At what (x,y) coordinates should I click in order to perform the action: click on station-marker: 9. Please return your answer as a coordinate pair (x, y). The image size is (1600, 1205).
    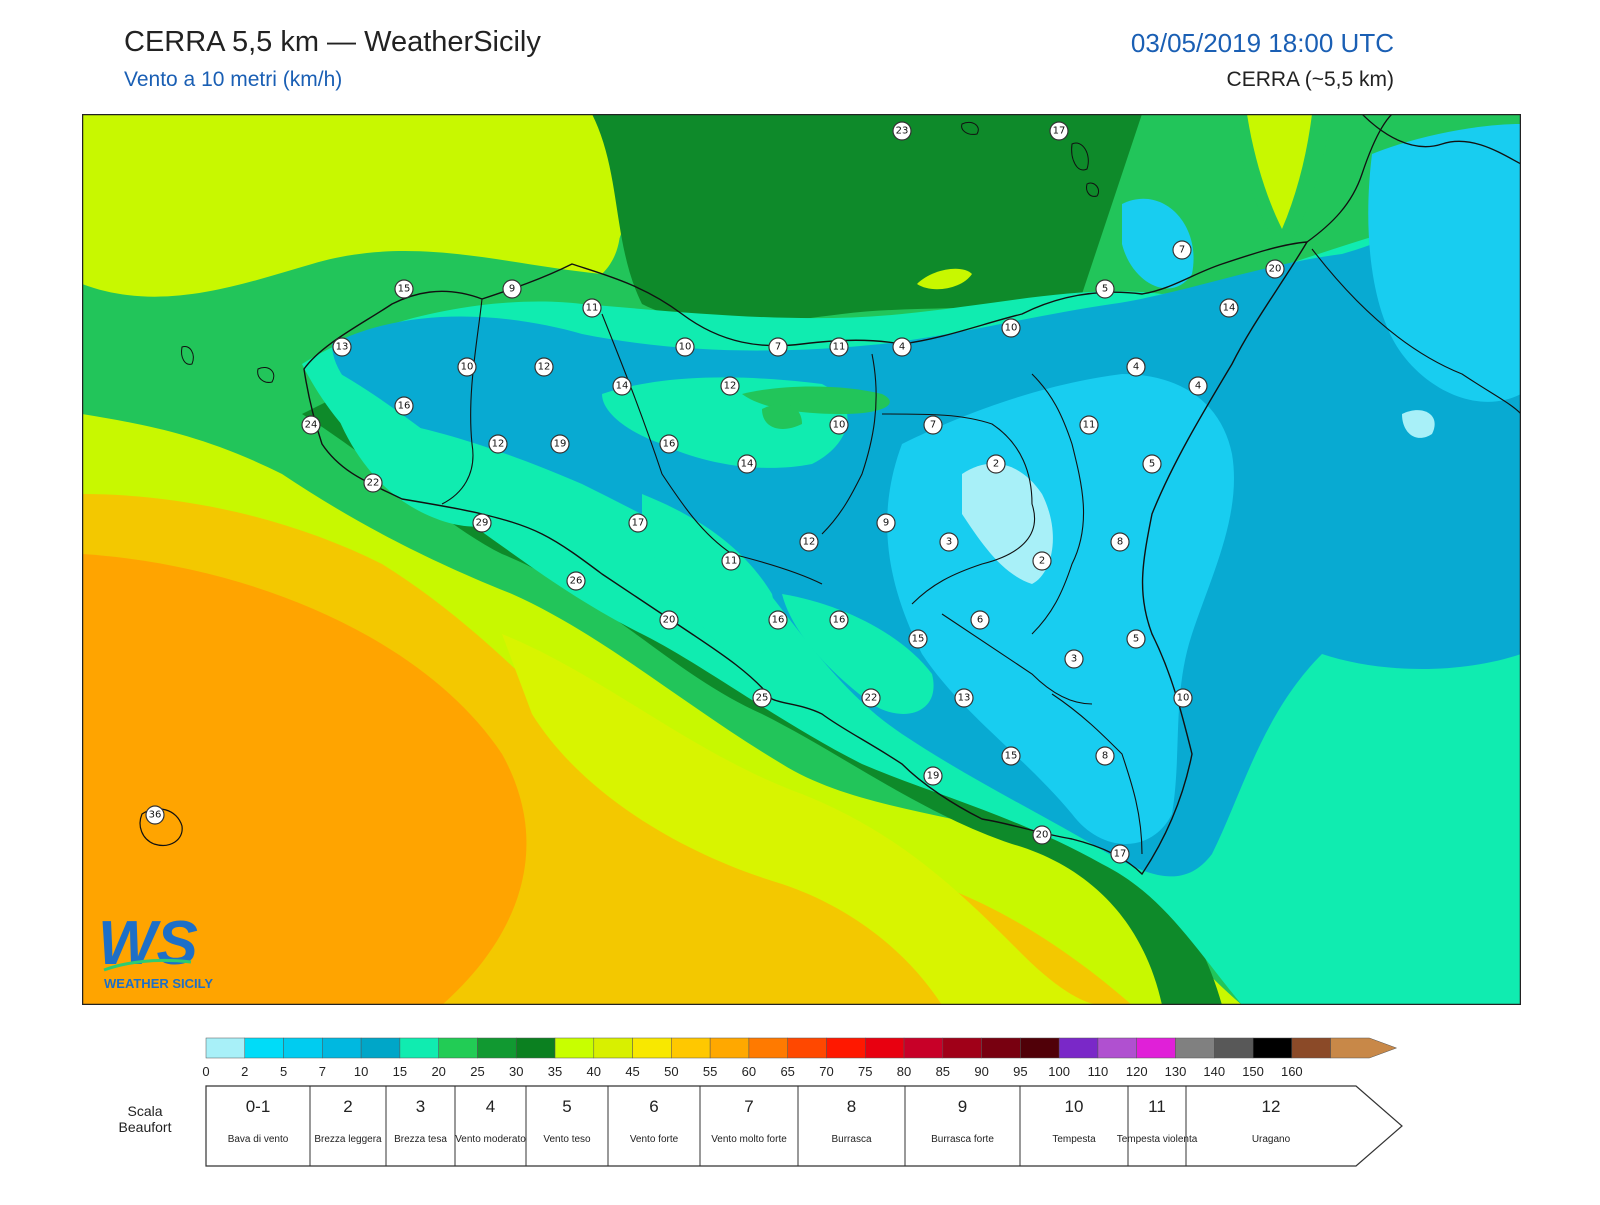
    Looking at the image, I should click on (512, 289).